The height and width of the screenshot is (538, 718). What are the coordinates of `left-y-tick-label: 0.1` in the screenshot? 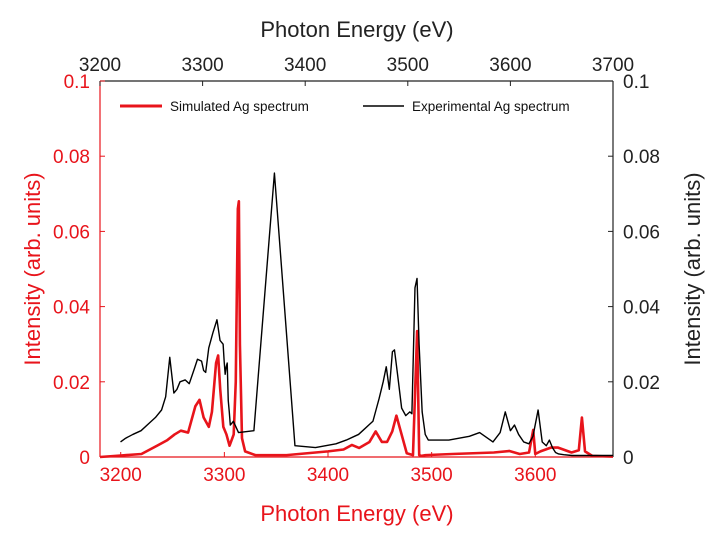 It's located at (77, 82).